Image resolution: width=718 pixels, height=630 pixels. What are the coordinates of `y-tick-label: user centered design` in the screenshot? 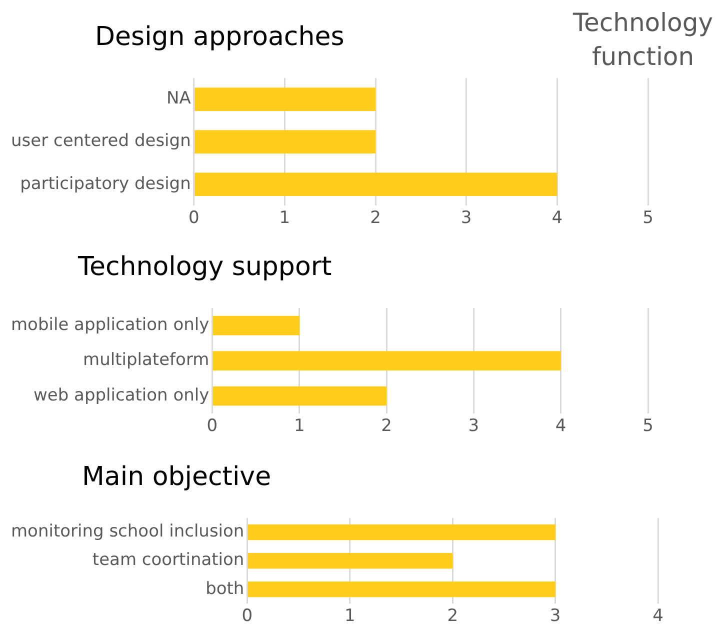 It's located at (100, 141).